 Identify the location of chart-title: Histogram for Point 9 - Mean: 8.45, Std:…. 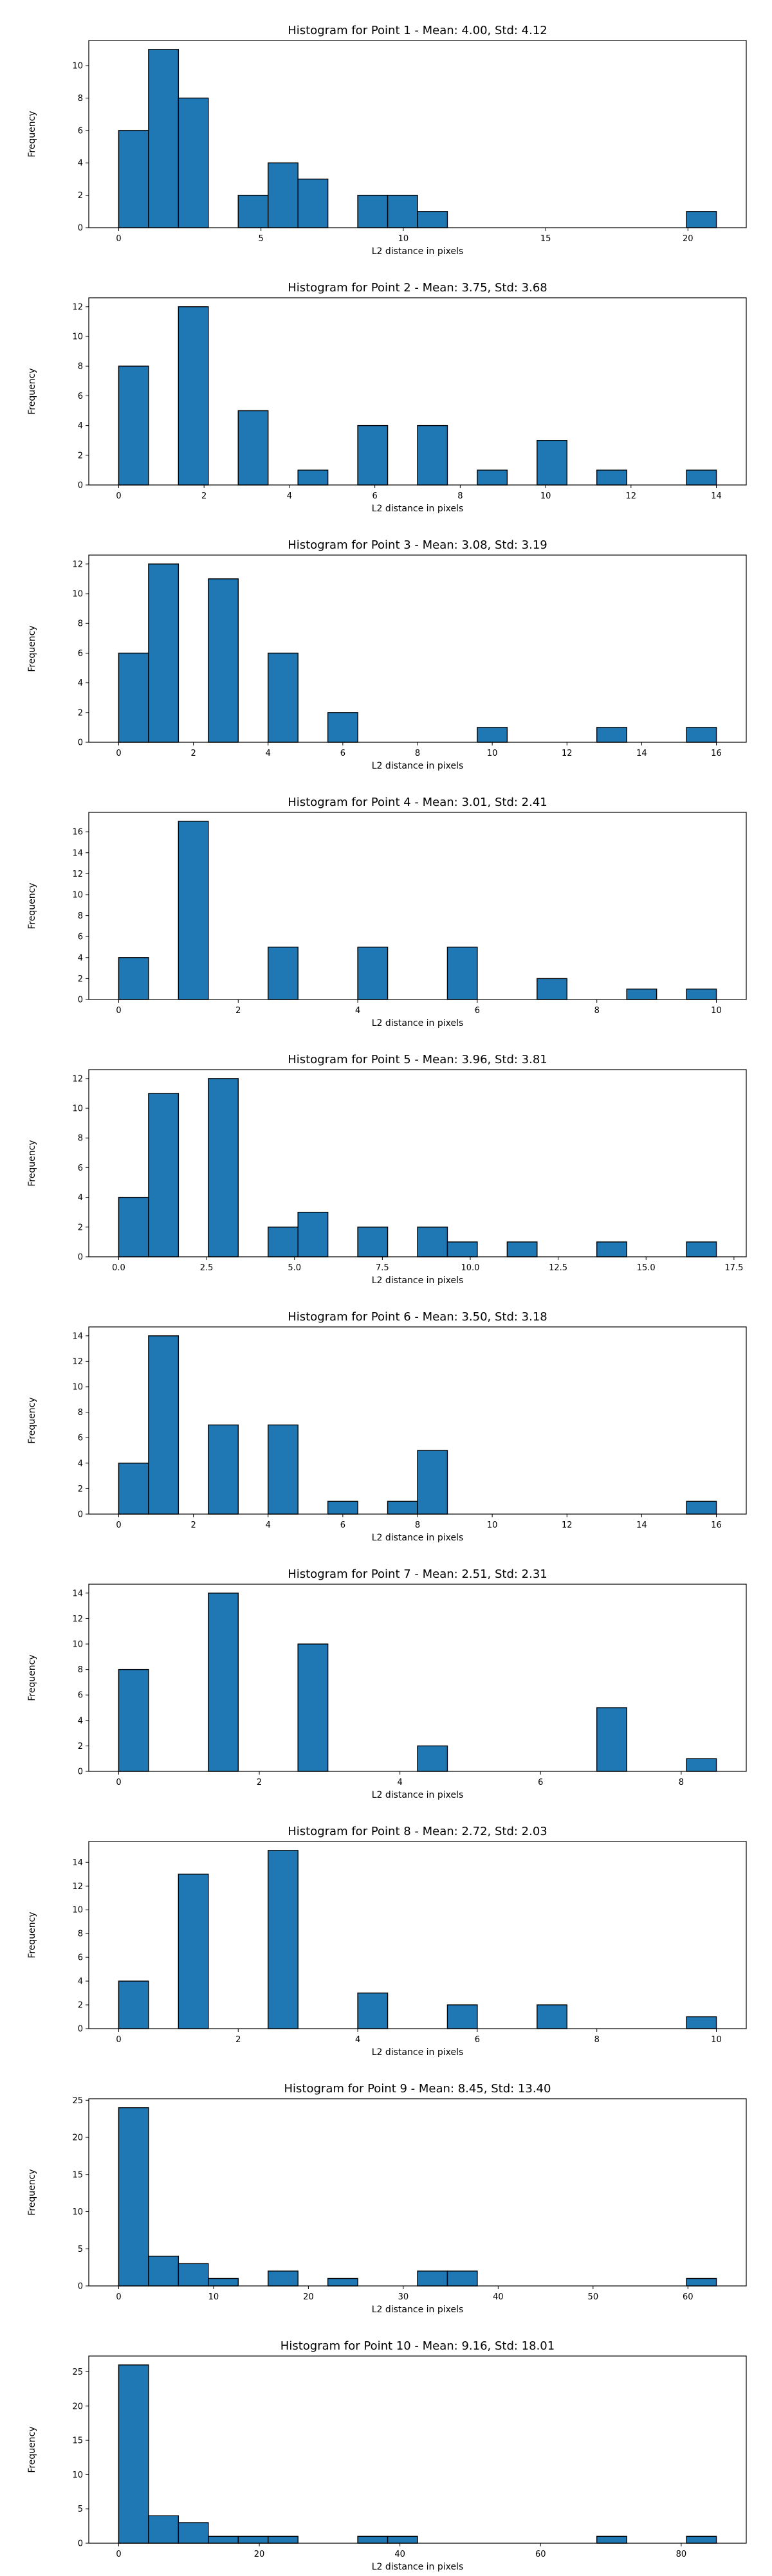
(417, 2089).